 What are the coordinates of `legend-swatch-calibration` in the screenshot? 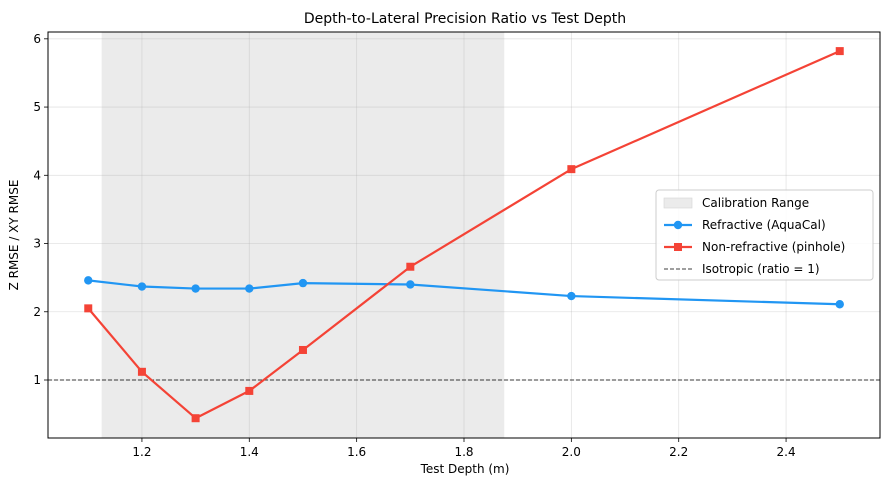 It's located at (678, 203).